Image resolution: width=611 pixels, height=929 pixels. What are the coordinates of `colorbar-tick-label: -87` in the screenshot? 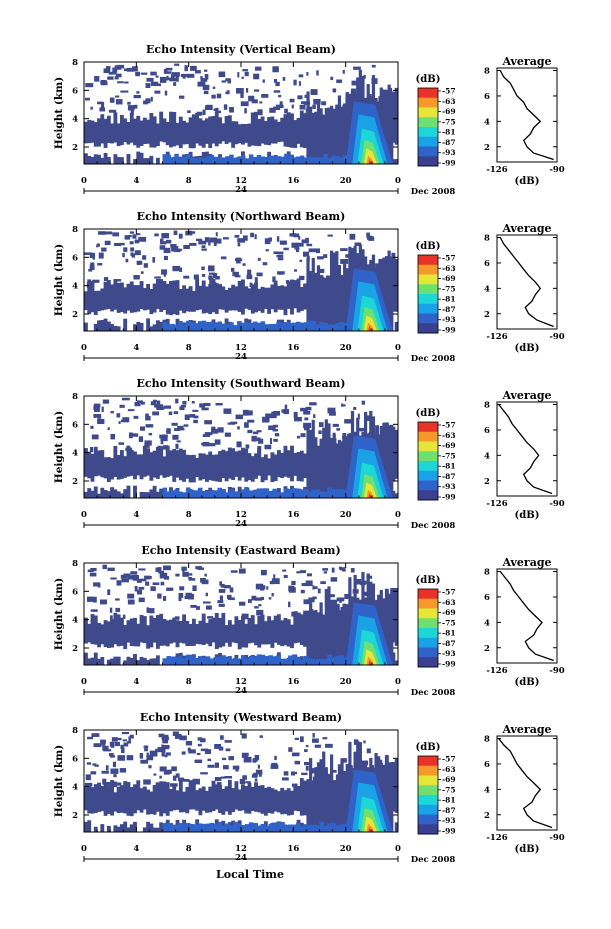 It's located at (449, 810).